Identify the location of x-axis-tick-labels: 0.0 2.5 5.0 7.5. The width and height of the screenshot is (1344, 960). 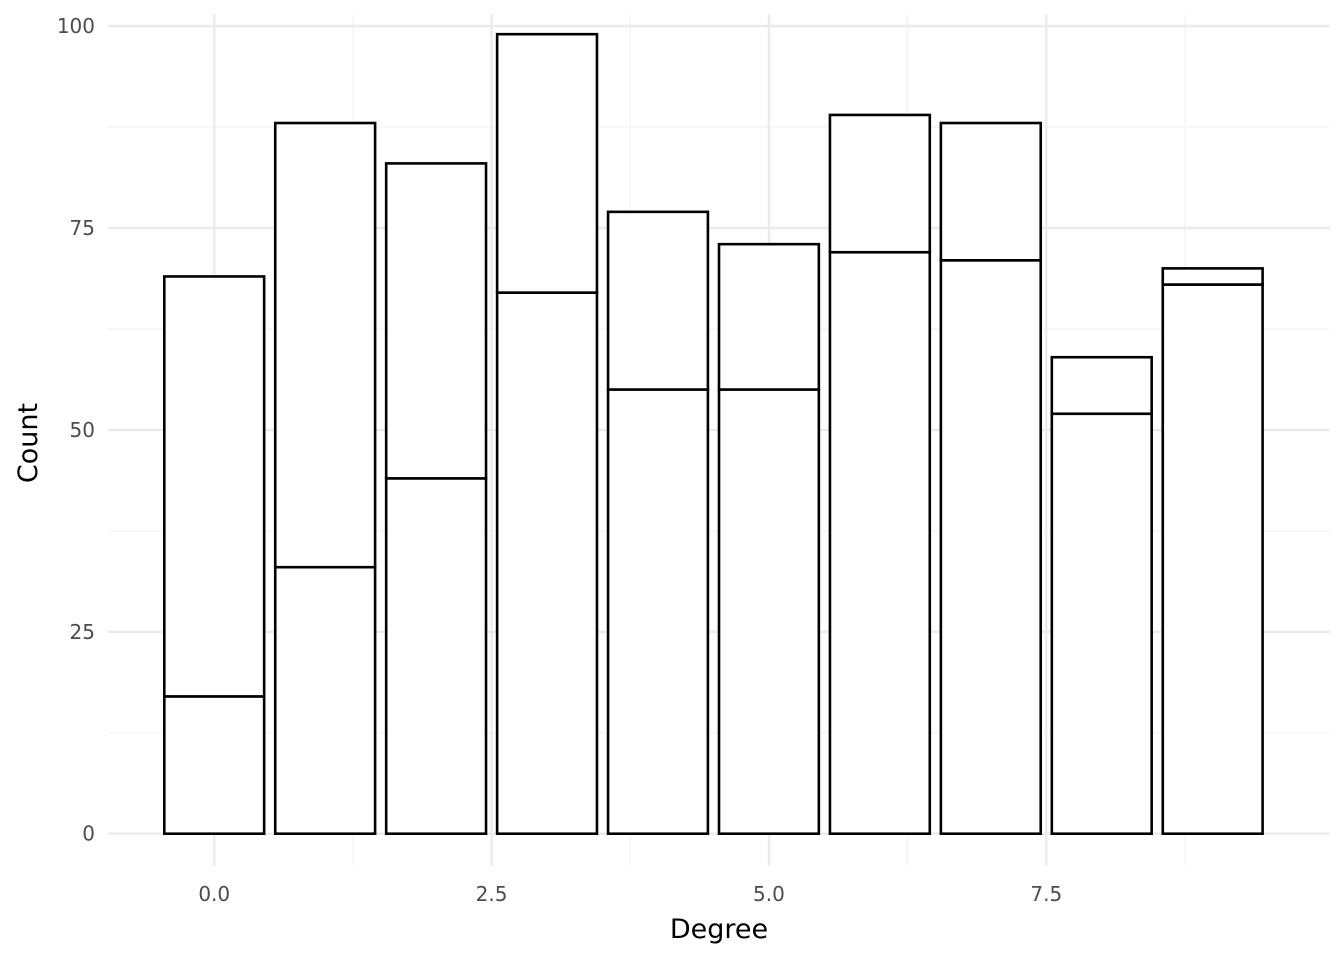
(630, 894).